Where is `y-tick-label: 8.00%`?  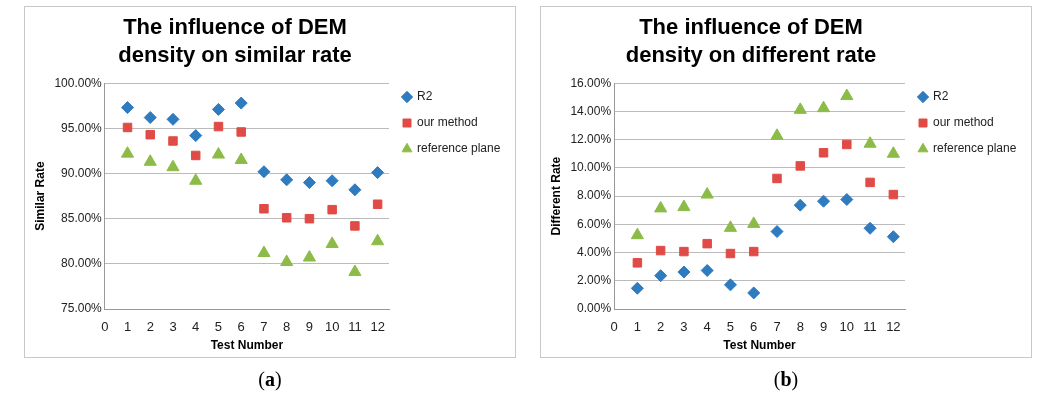 y-tick-label: 8.00% is located at coordinates (594, 195).